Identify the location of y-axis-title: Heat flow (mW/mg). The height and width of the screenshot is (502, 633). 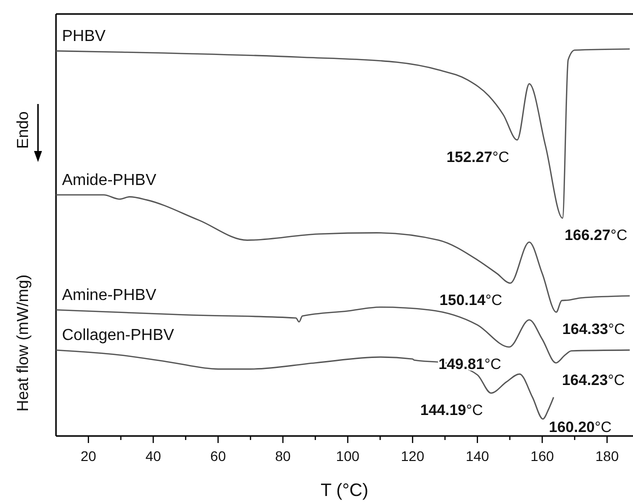
(23, 343).